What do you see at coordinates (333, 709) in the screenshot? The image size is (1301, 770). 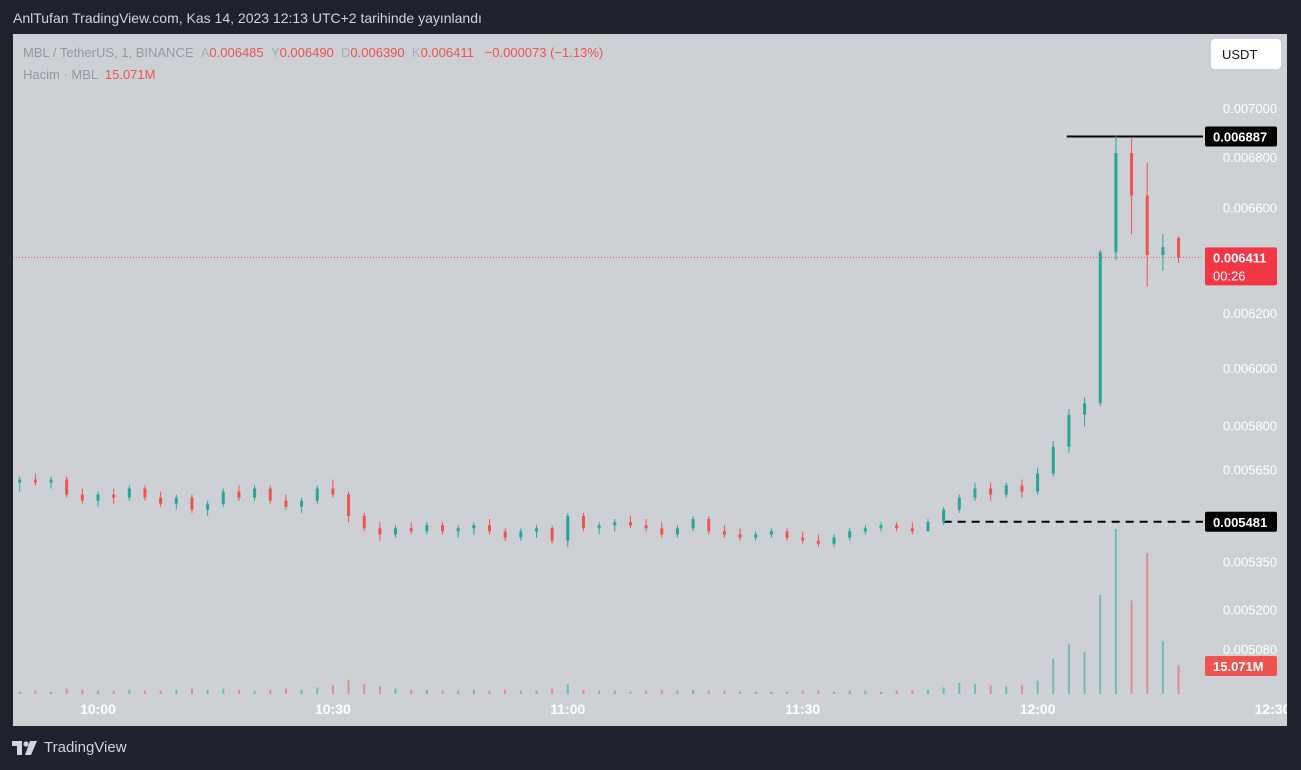 I see `x-tick-label-1: 10:30` at bounding box center [333, 709].